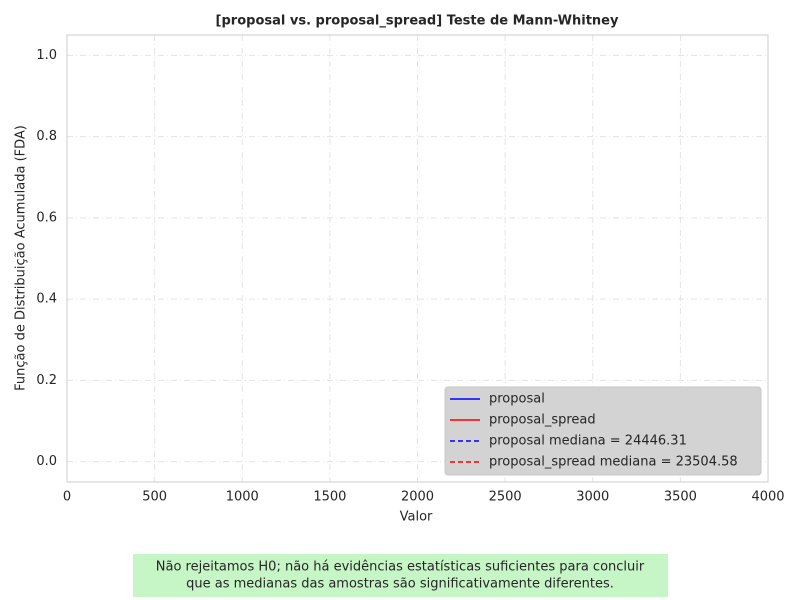  I want to click on x-tick-label: 1000, so click(242, 497).